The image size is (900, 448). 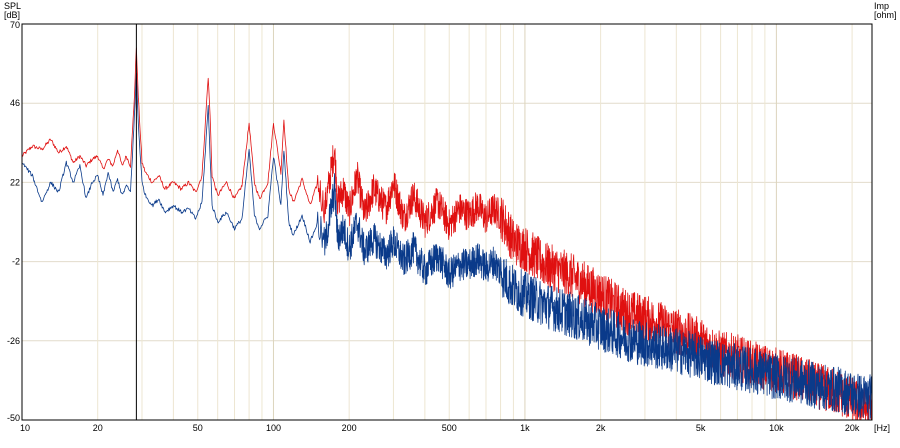 I want to click on x-tick-label: 100, so click(x=273, y=428).